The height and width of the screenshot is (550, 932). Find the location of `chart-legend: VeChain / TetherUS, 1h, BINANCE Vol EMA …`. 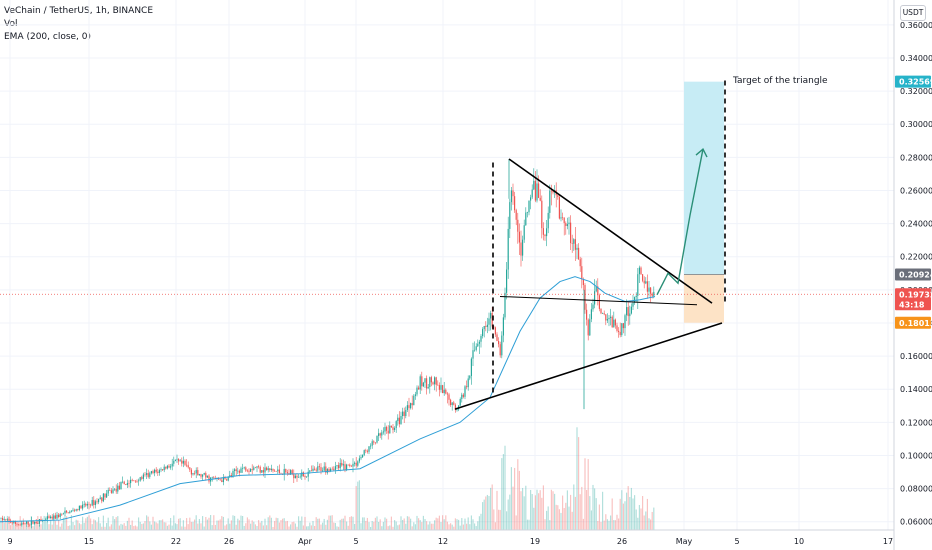

chart-legend: VeChain / TetherUS, 1h, BINANCE Vol EMA … is located at coordinates (78, 24).